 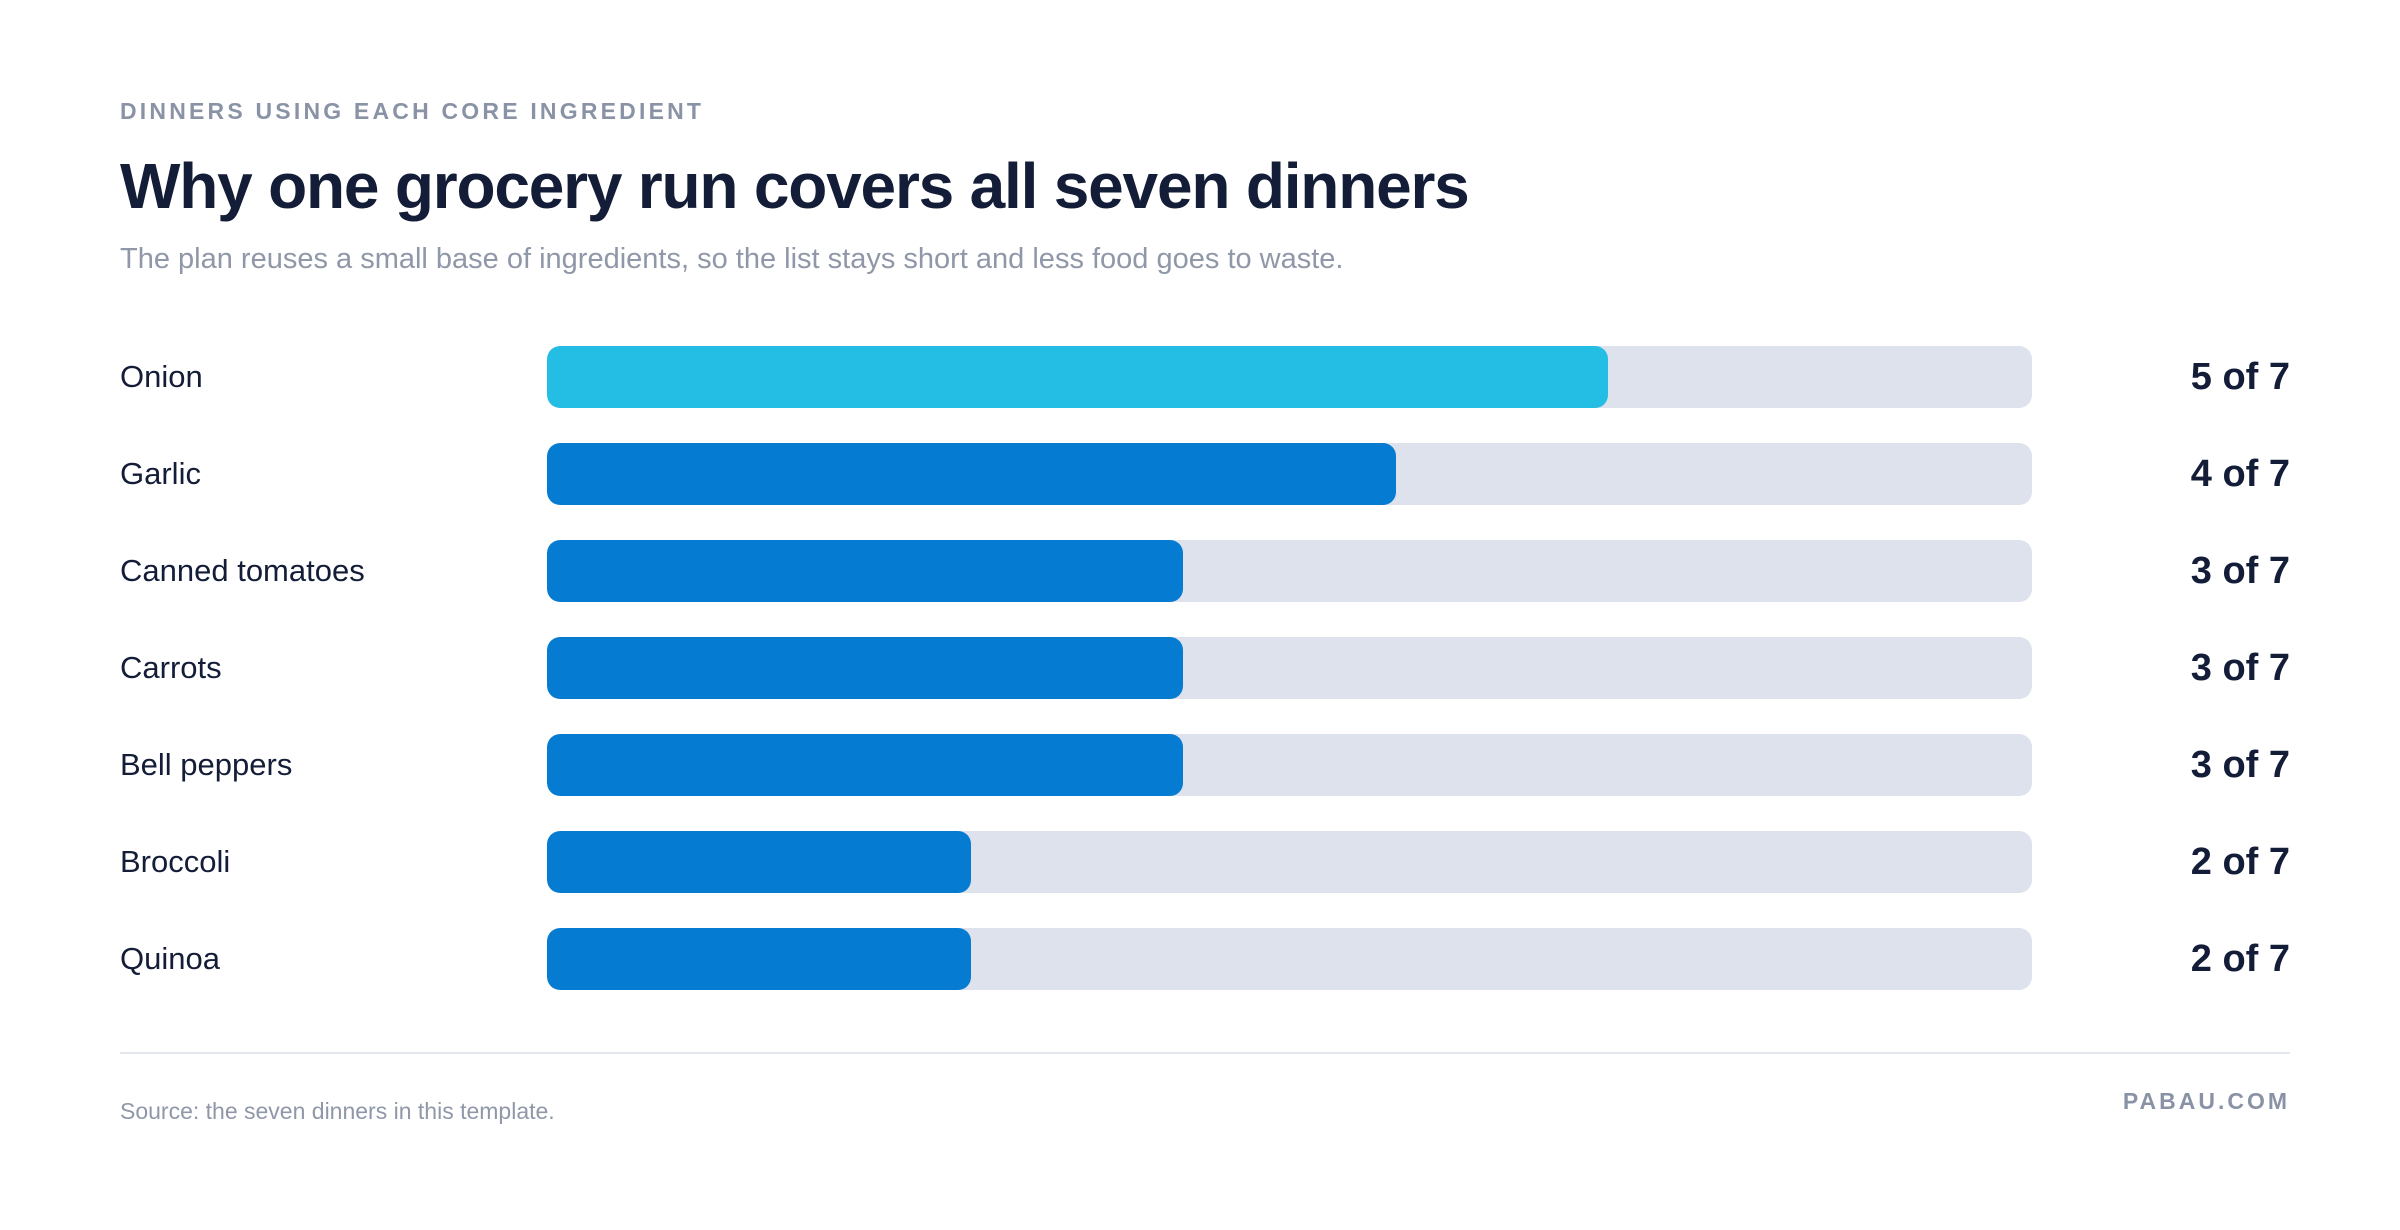 What do you see at coordinates (1205, 1053) in the screenshot?
I see `footer-divider` at bounding box center [1205, 1053].